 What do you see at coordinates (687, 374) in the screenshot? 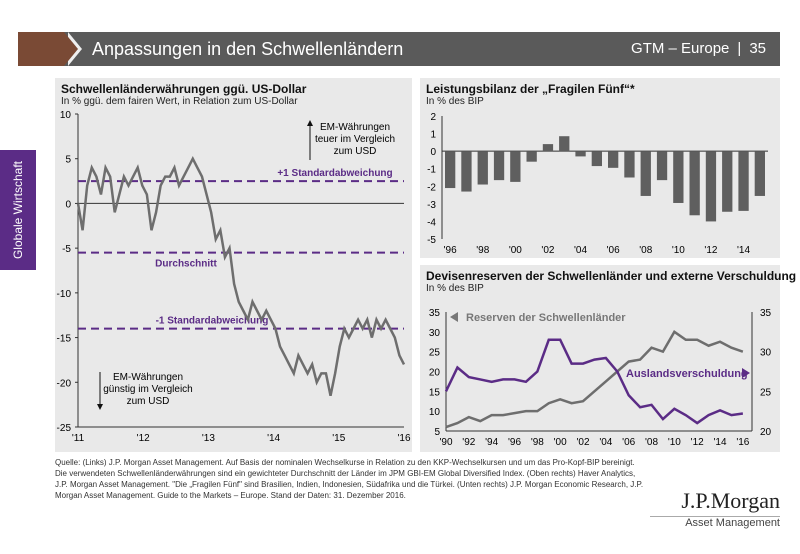
I see `legend-debt: Auslandsverschuldung` at bounding box center [687, 374].